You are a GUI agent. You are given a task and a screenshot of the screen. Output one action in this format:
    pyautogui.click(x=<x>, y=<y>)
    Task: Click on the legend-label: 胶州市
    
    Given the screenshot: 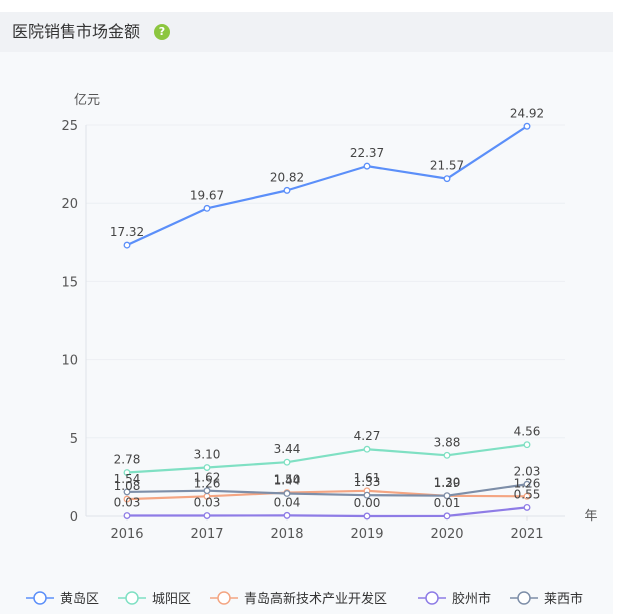 What is the action you would take?
    pyautogui.click(x=471, y=599)
    